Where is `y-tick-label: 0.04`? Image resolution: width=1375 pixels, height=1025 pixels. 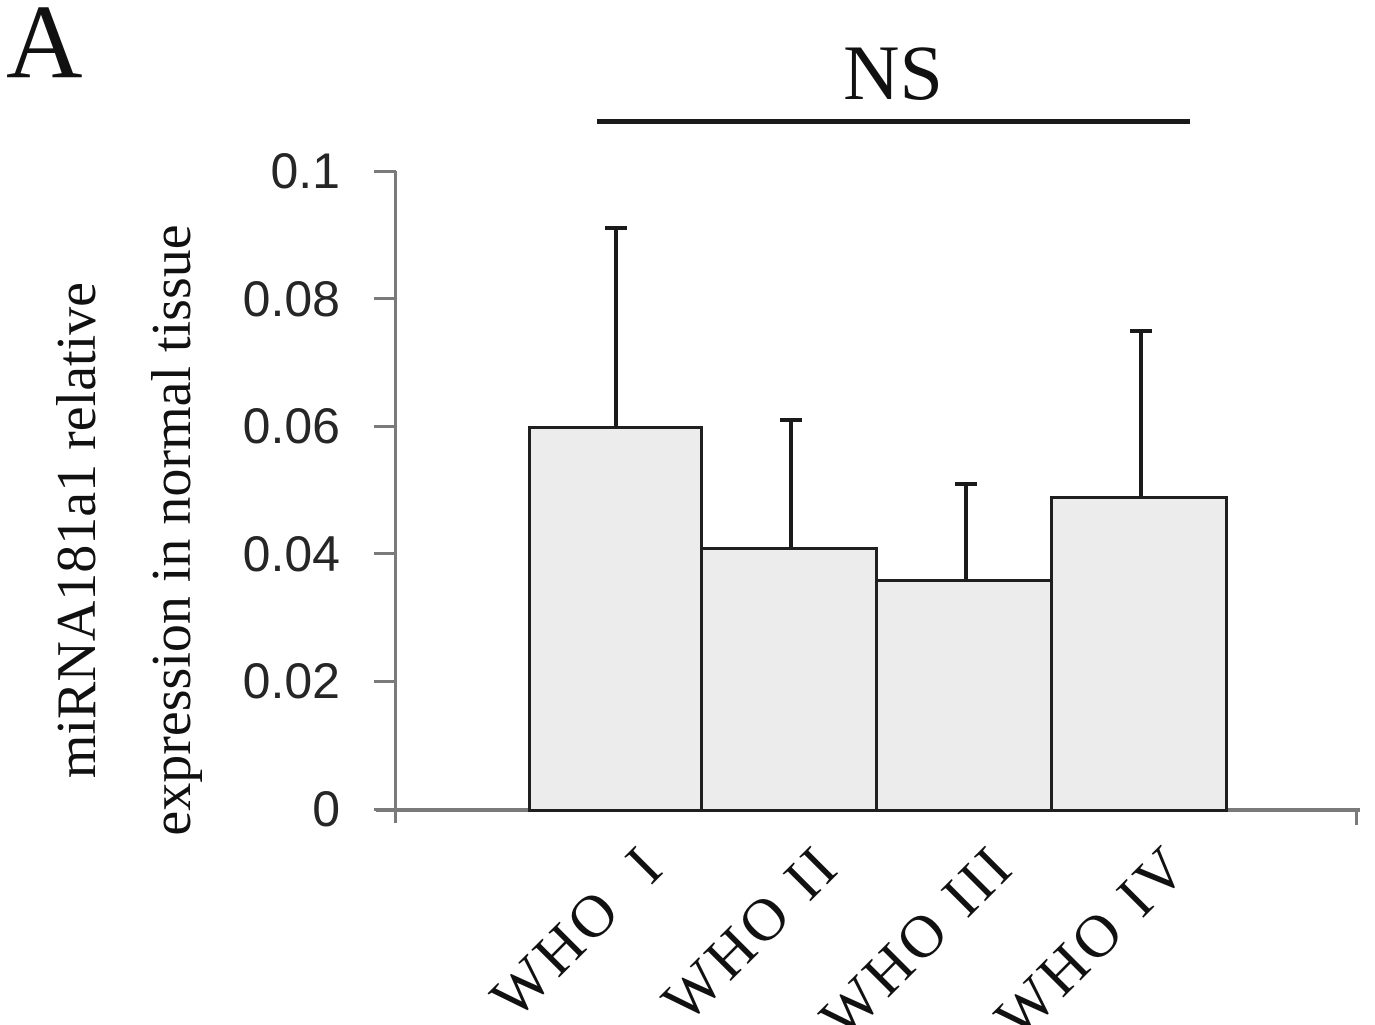 y-tick-label: 0.04 is located at coordinates (291, 553).